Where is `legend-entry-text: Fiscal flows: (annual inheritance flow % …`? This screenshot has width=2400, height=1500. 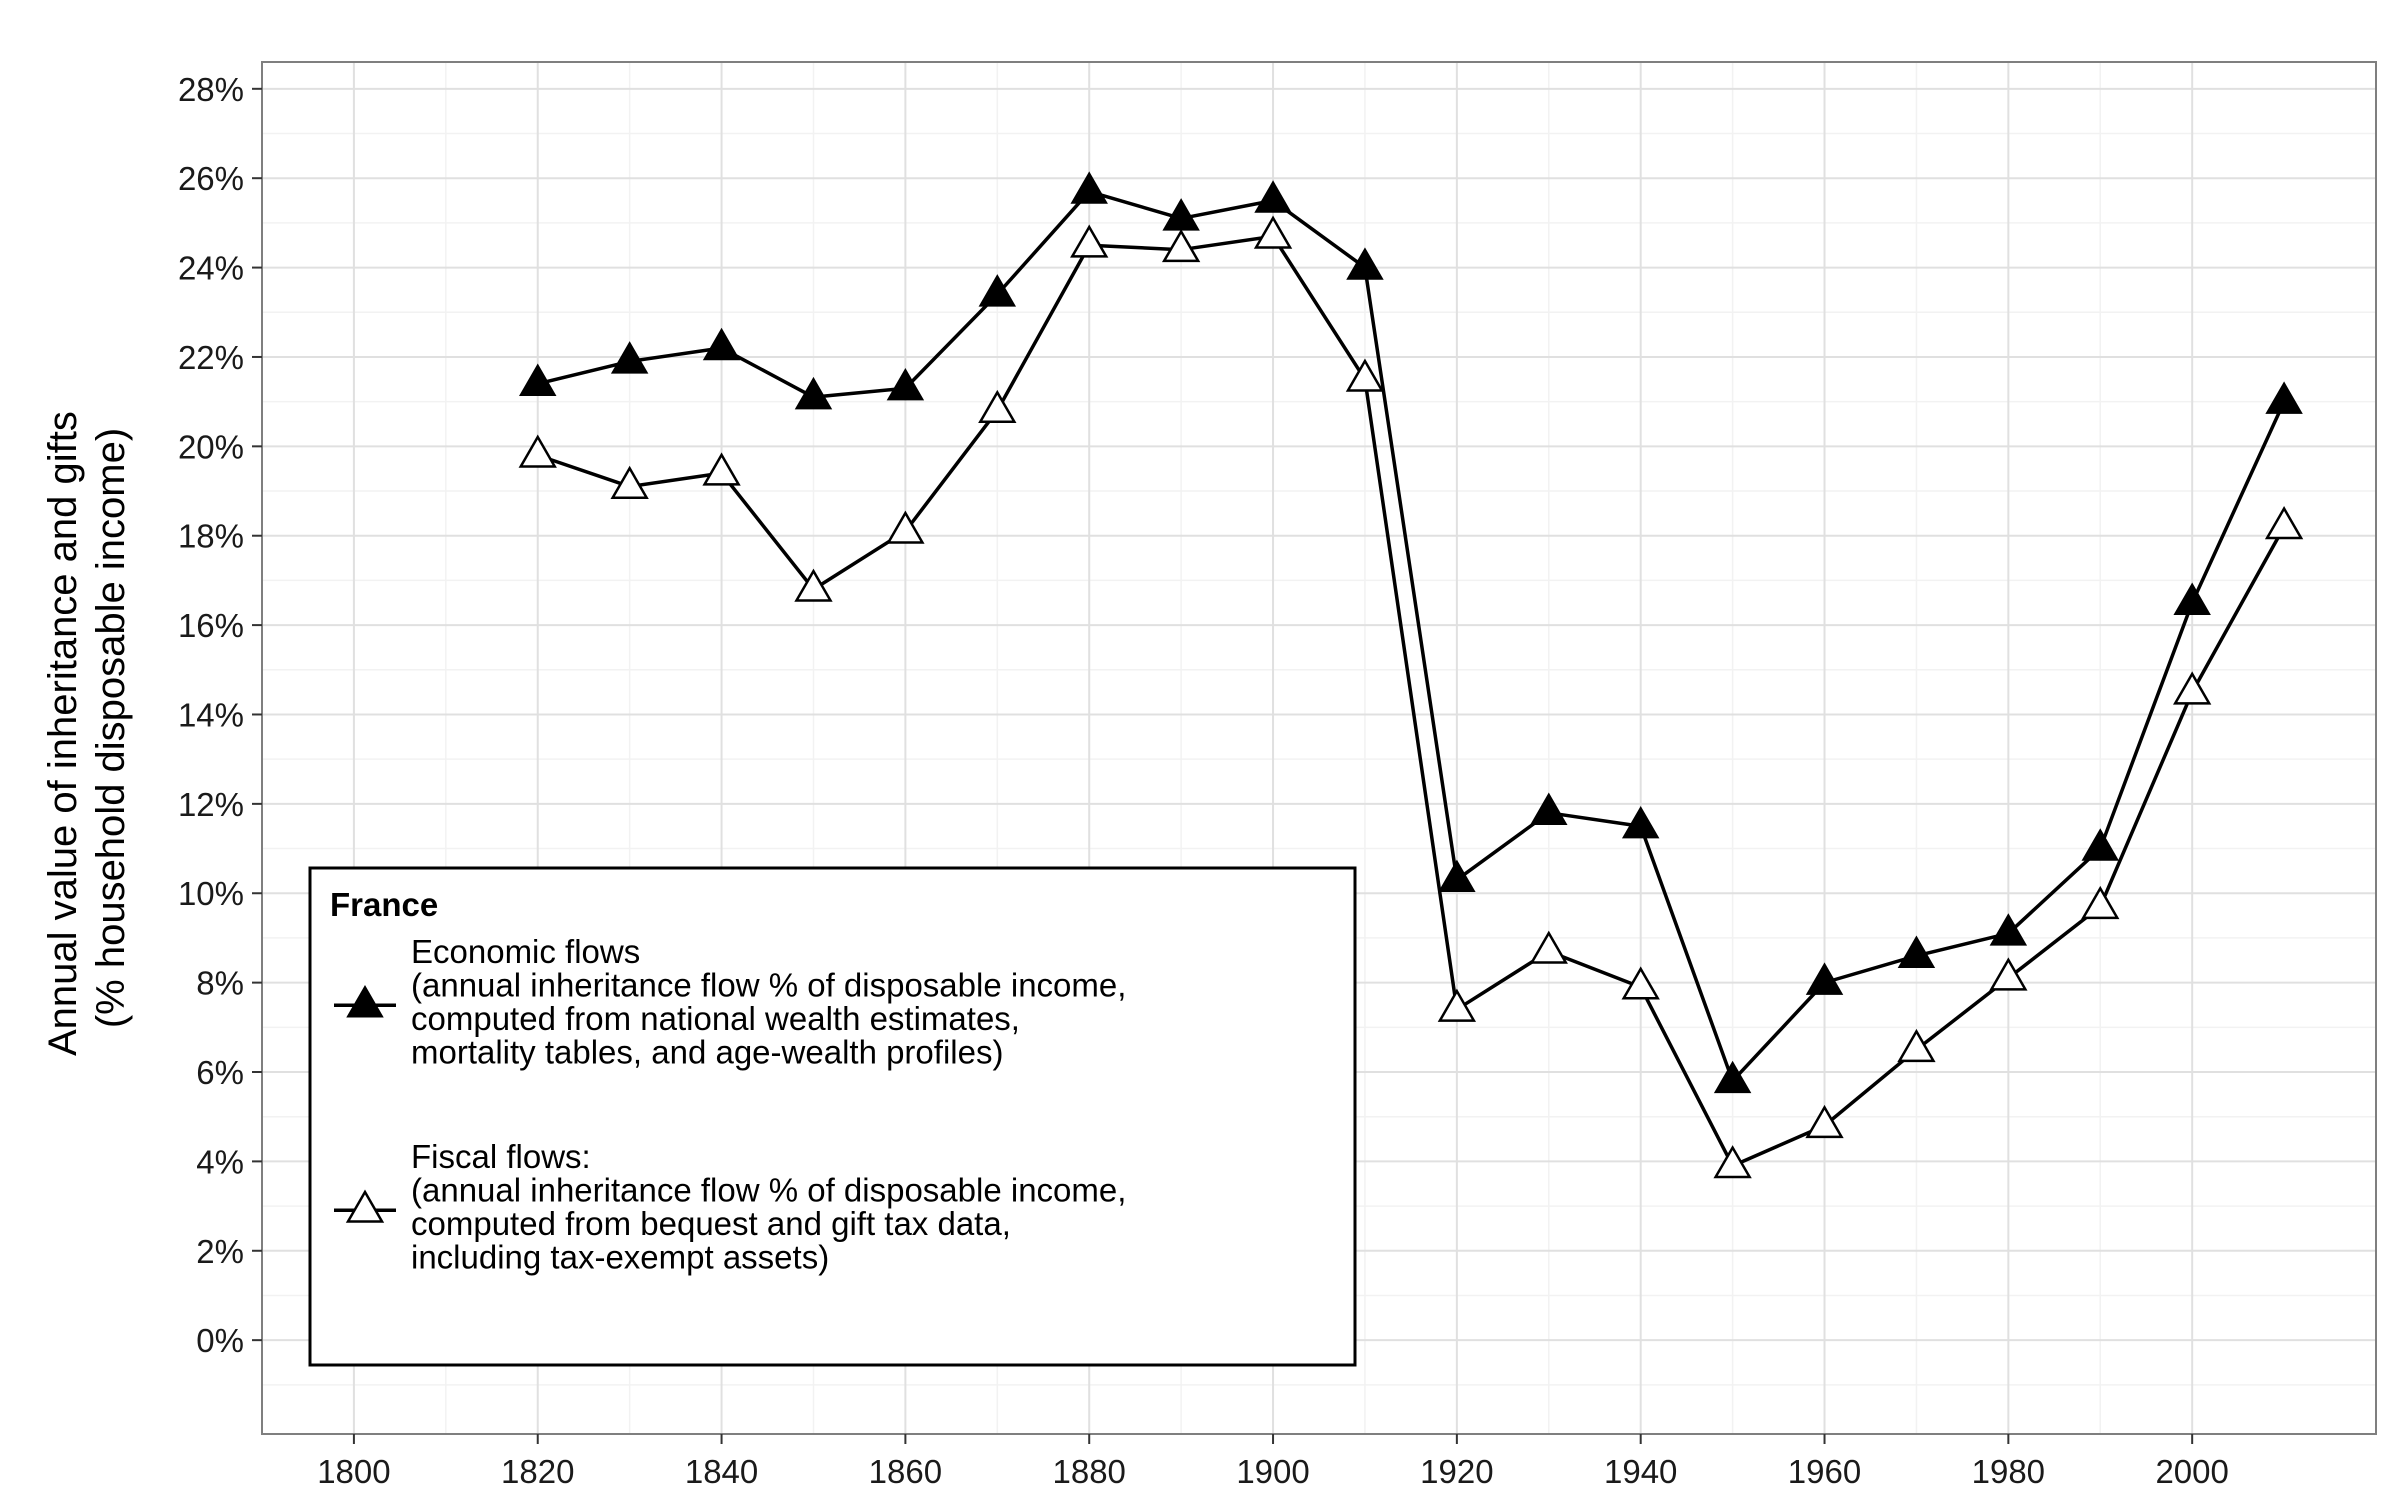
legend-entry-text: Fiscal flows: (annual inheritance flow % … is located at coordinates (768, 1207).